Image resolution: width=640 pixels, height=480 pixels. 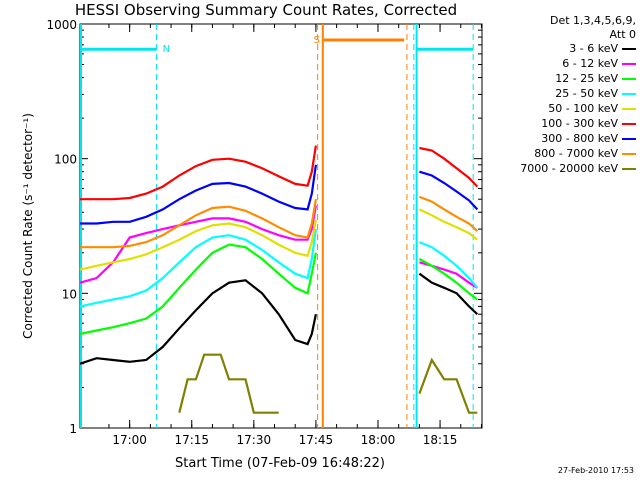 What do you see at coordinates (593, 48) in the screenshot?
I see `legend-item-label: 3 - 6 keV` at bounding box center [593, 48].